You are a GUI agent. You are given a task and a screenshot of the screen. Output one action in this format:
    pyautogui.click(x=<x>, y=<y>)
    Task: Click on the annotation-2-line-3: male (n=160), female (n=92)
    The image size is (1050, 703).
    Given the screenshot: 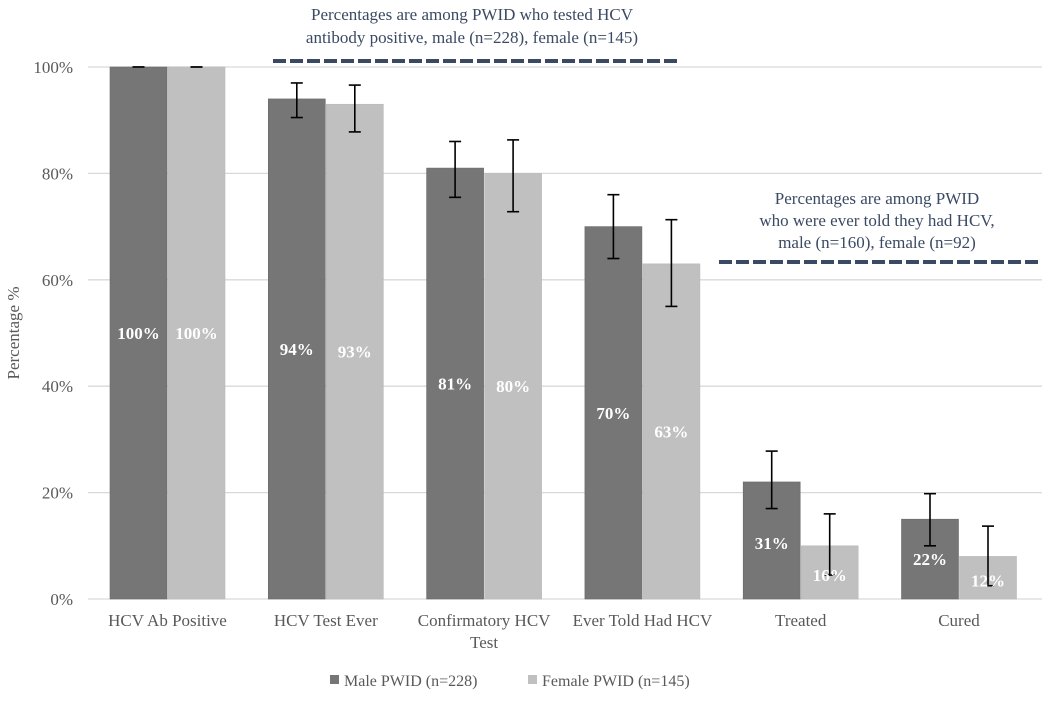 What is the action you would take?
    pyautogui.click(x=877, y=242)
    